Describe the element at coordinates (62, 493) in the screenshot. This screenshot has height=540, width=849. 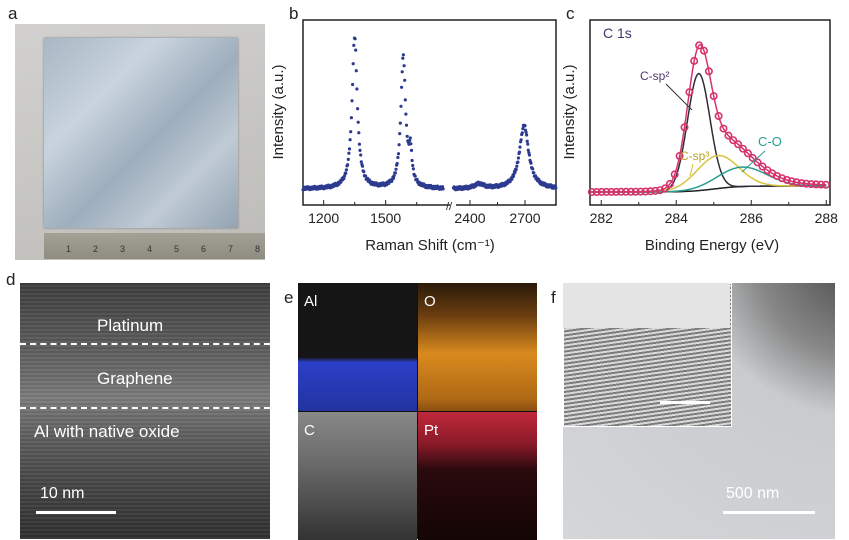
I see `scale-bar-label: 10 nm` at that location.